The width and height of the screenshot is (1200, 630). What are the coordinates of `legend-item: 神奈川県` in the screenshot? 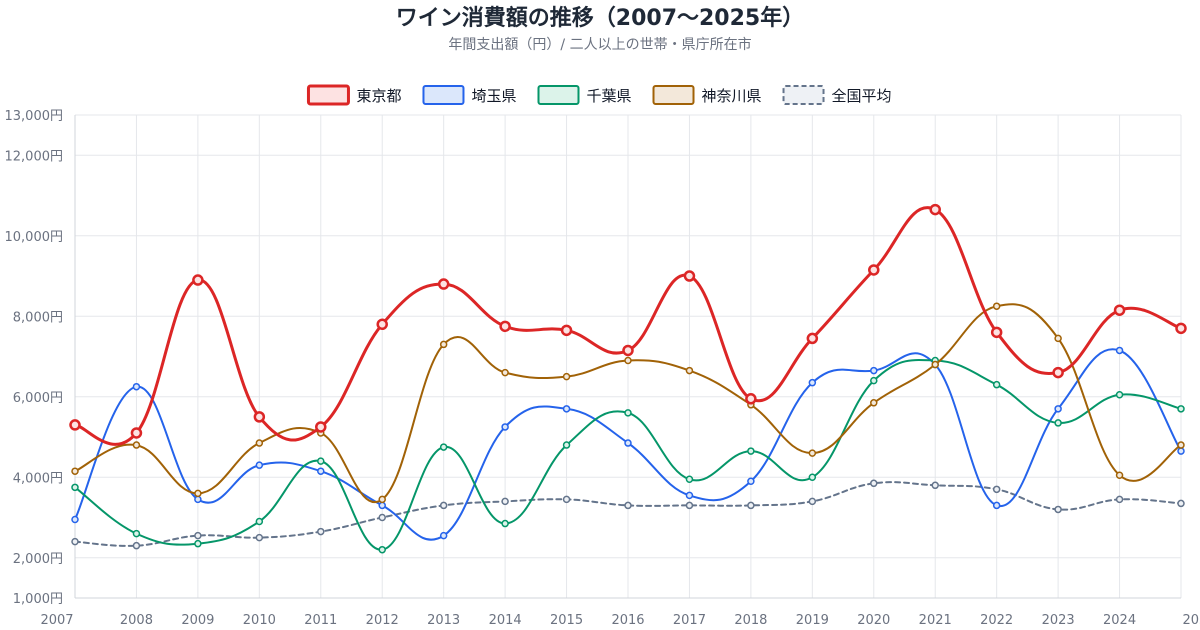 It's located at (707, 95).